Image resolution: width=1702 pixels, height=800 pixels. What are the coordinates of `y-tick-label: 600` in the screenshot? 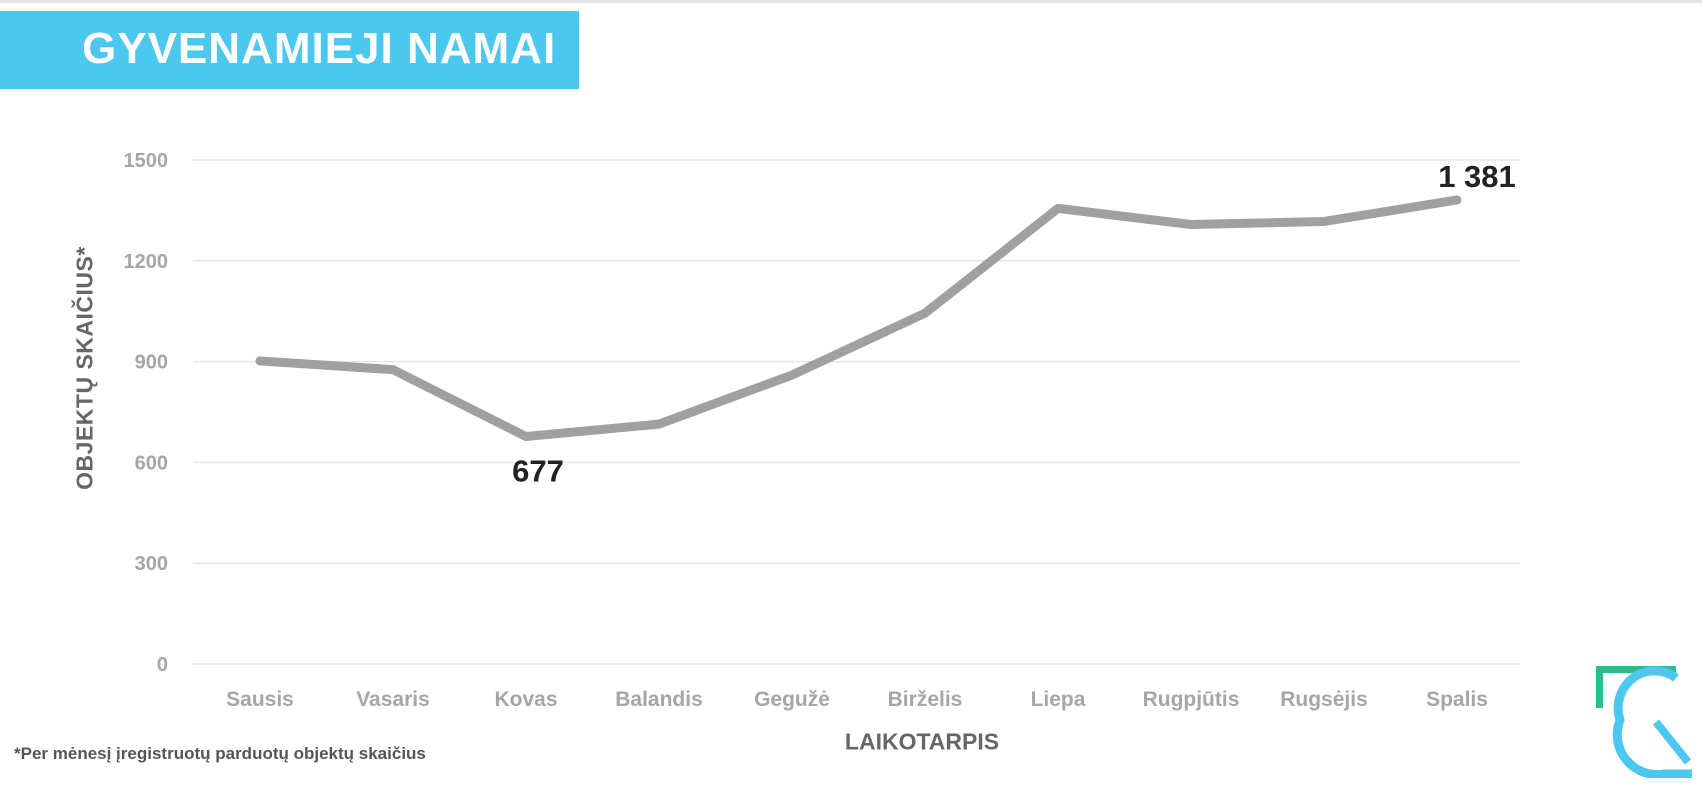 It's located at (151, 463).